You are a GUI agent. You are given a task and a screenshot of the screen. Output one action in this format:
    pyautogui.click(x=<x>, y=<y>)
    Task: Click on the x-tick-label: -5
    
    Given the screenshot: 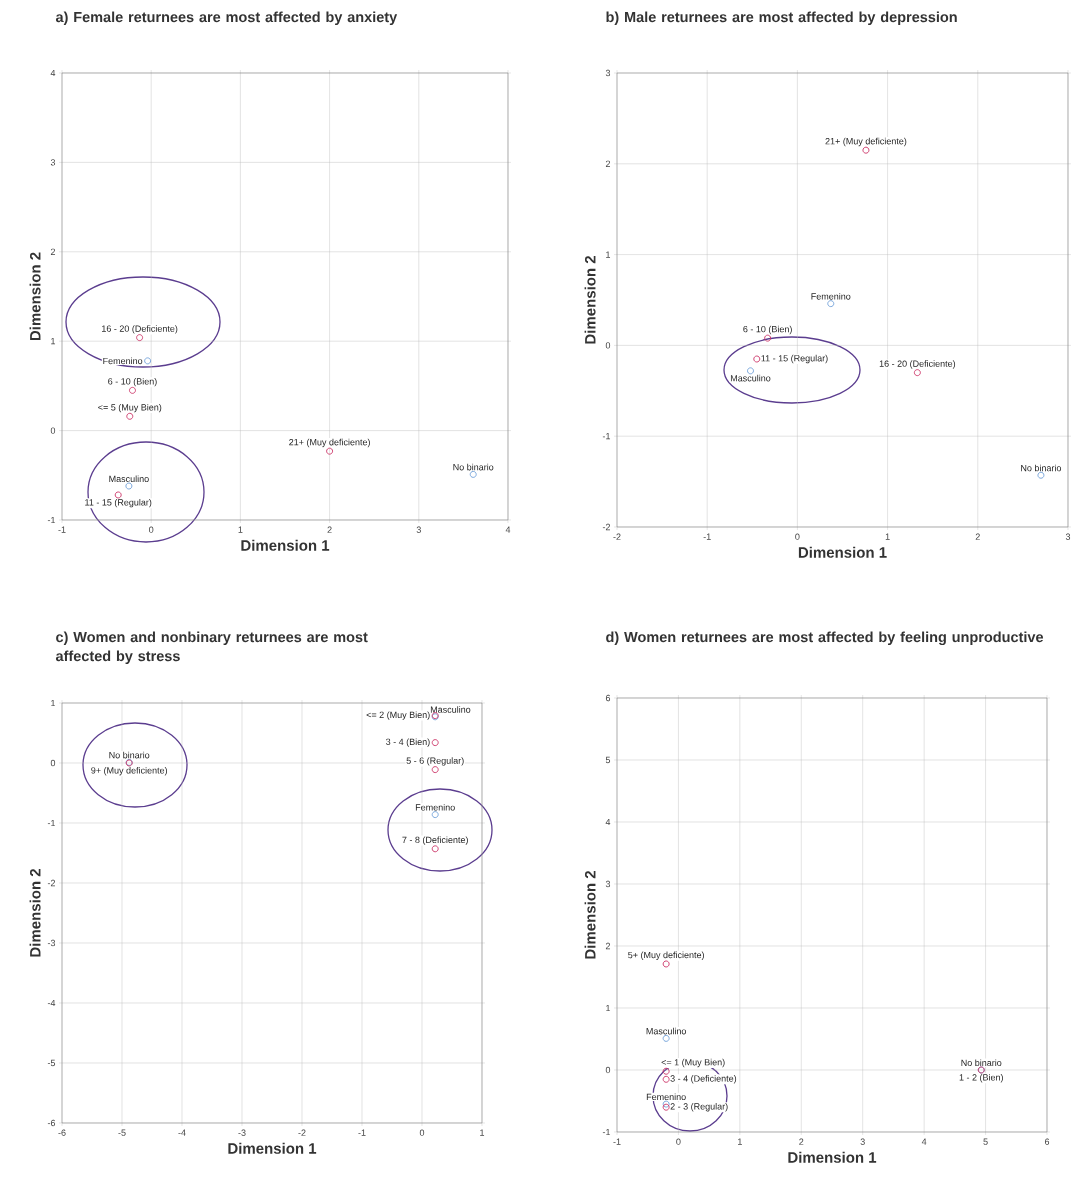 What is the action you would take?
    pyautogui.click(x=122, y=1132)
    